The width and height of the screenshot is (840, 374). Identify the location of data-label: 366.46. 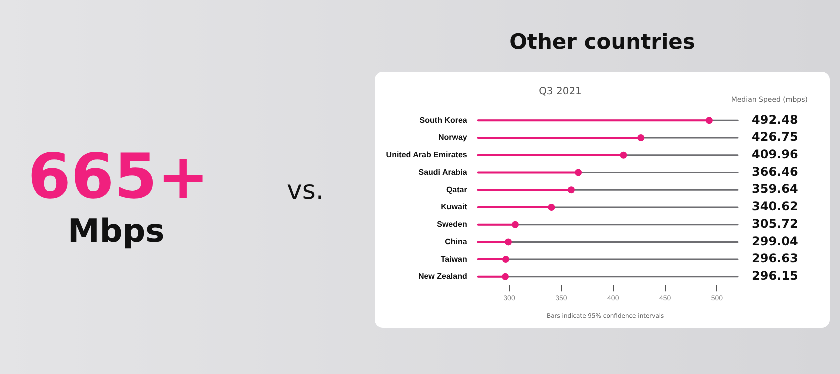
(775, 171).